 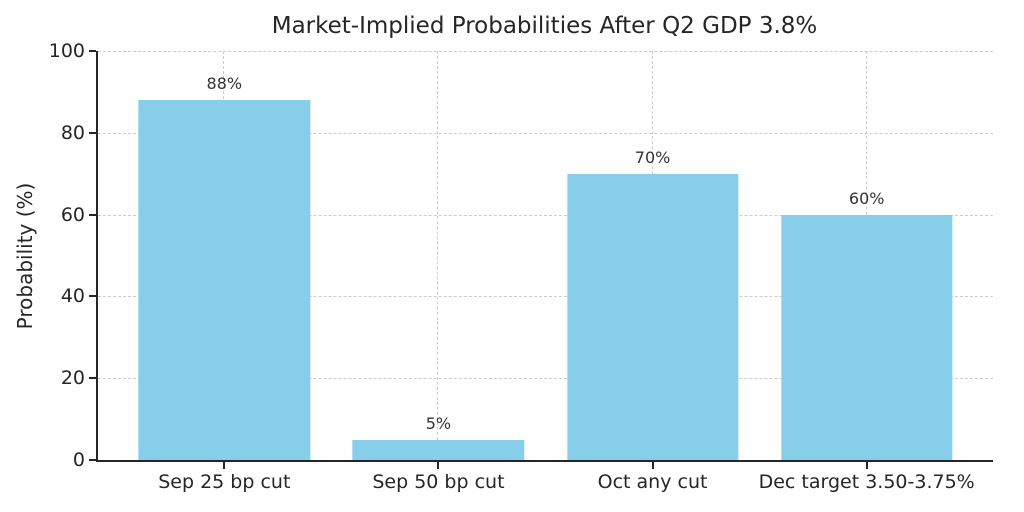 I want to click on x-gridline, so click(x=438, y=255).